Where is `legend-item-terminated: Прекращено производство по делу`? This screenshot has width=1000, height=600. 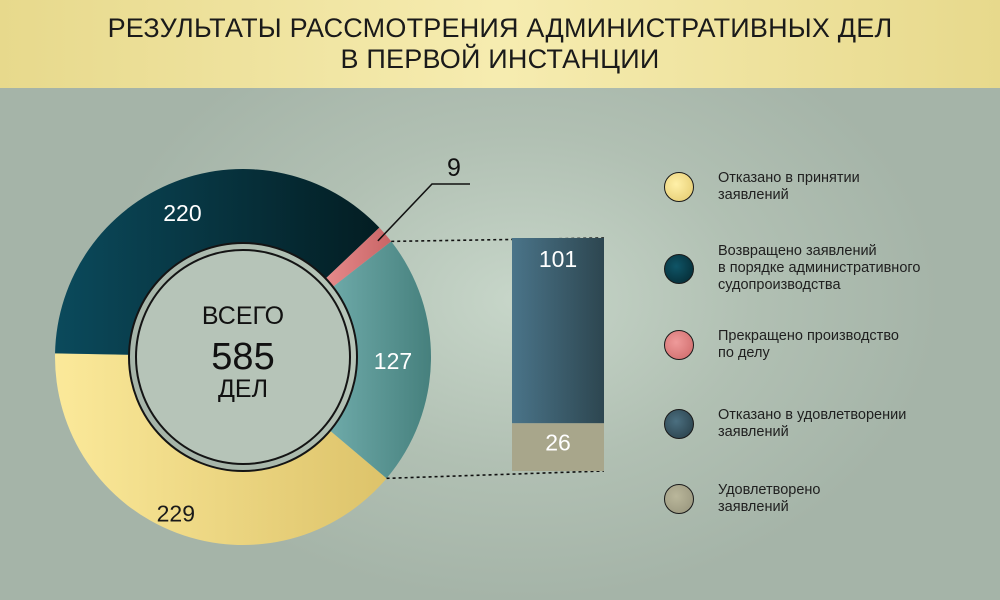 legend-item-terminated: Прекращено производство по делу is located at coordinates (781, 345).